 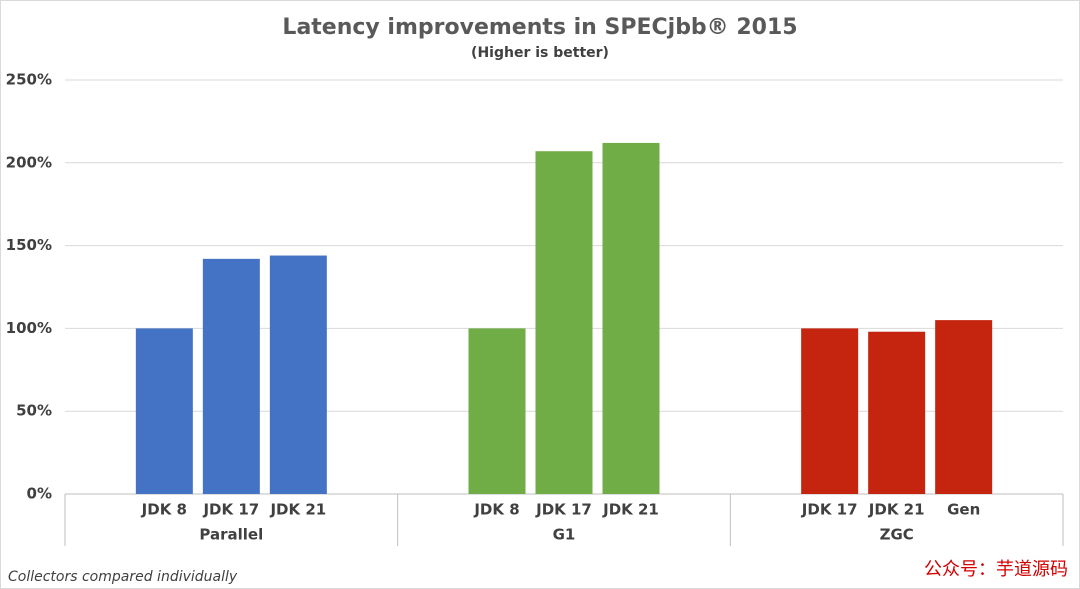 What do you see at coordinates (996, 569) in the screenshot?
I see `watermark: 公众号：芋道源码` at bounding box center [996, 569].